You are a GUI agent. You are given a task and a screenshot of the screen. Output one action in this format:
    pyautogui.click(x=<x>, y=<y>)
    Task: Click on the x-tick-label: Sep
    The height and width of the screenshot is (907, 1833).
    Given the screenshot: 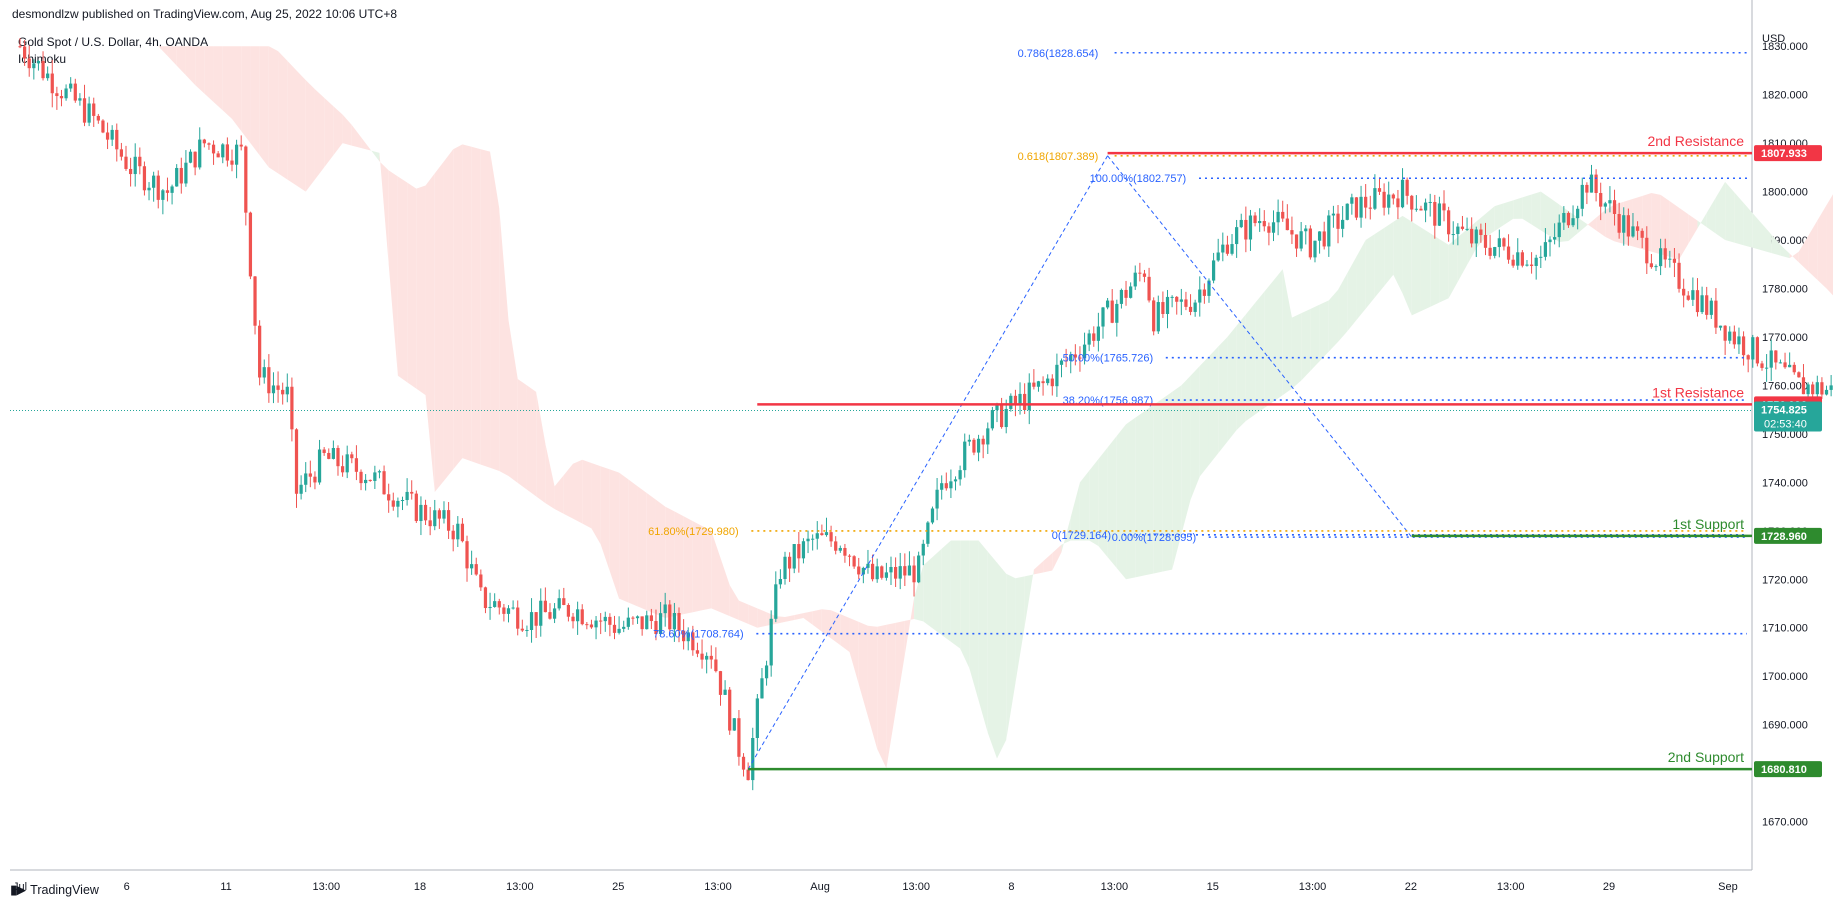 What is the action you would take?
    pyautogui.click(x=1728, y=887)
    